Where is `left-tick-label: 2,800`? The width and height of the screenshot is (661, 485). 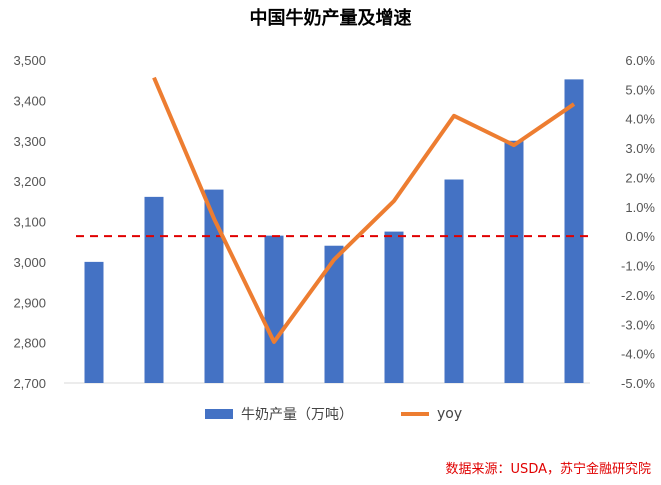
left-tick-label: 2,800 is located at coordinates (29, 343).